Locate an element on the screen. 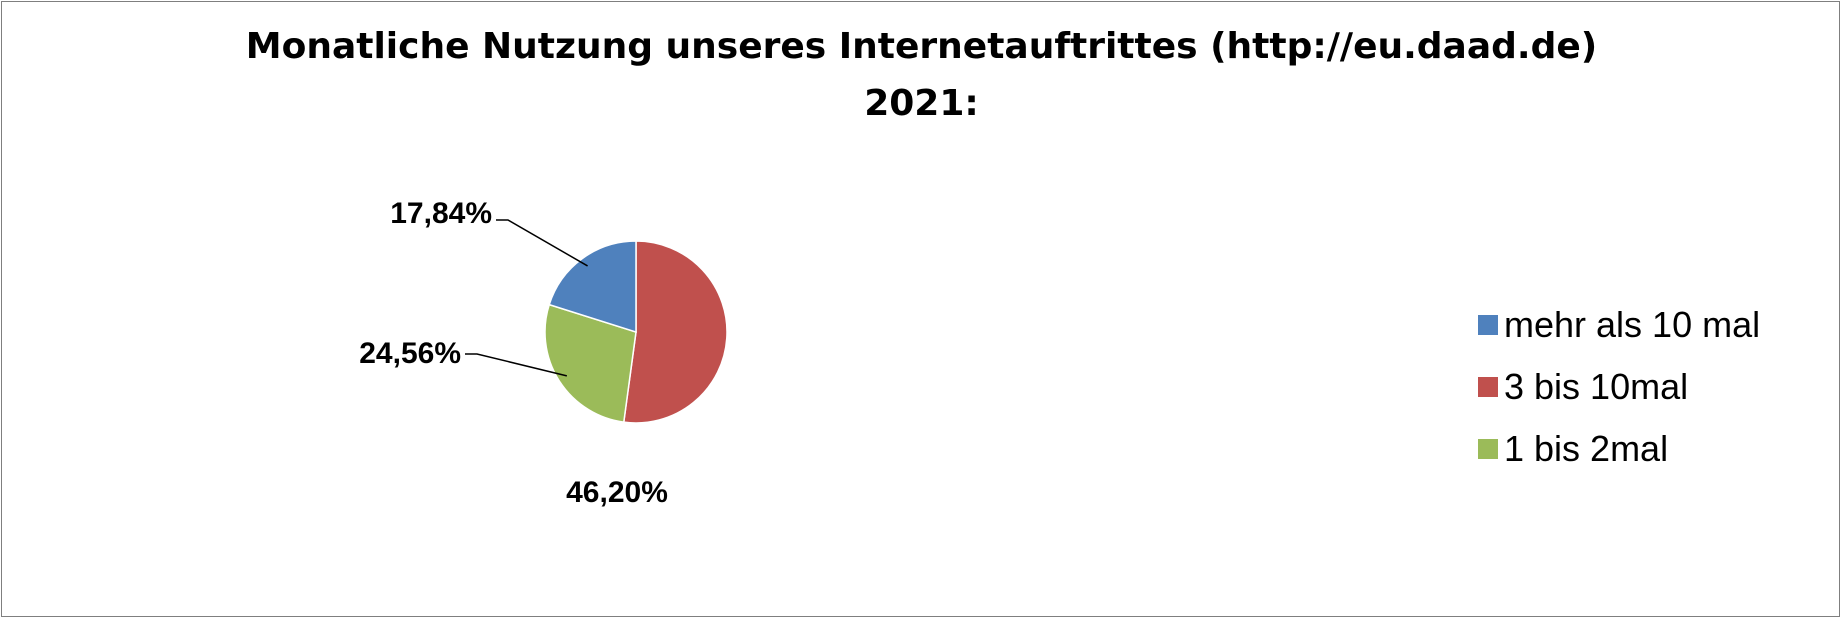 The height and width of the screenshot is (620, 1843). legend-item-1-bis-2mal: 1 bis 2mal is located at coordinates (1619, 449).